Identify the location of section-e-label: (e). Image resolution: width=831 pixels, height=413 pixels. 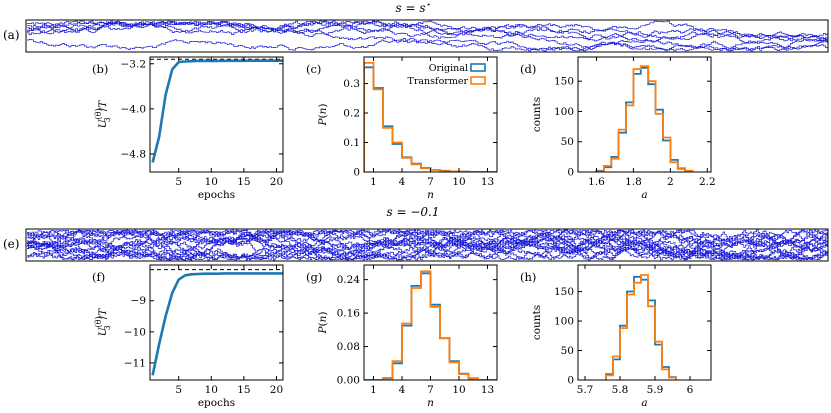
(11, 244).